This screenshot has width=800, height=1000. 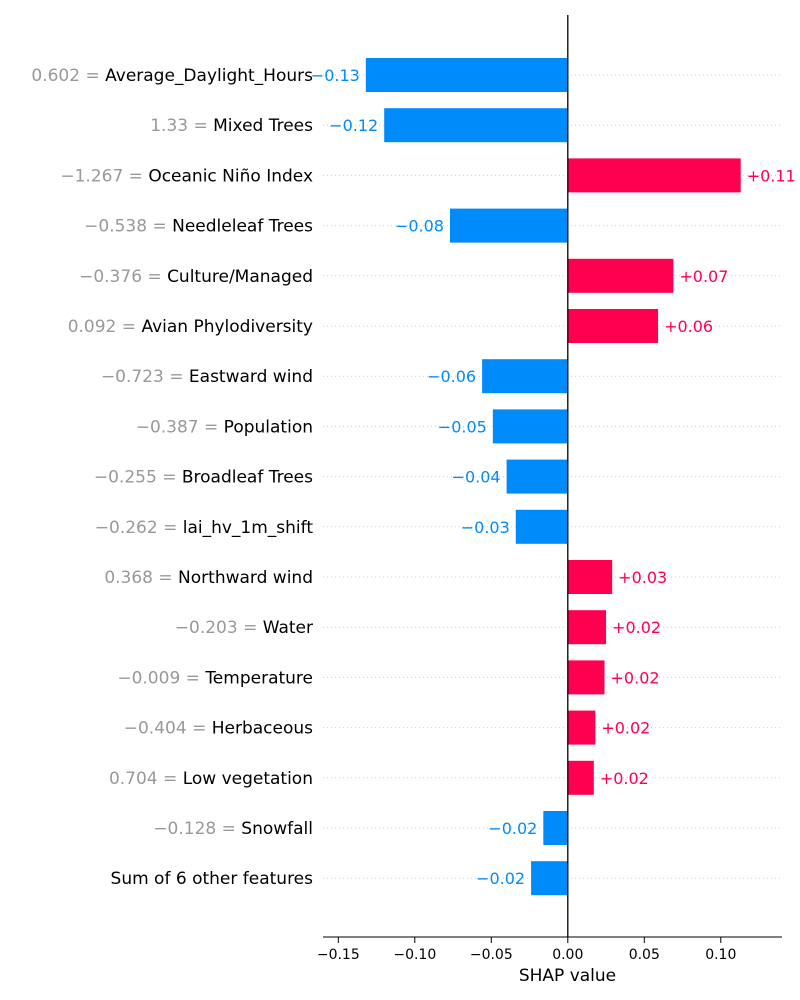 What do you see at coordinates (230, 176) in the screenshot?
I see `feature-name: Oceanic Niño Index` at bounding box center [230, 176].